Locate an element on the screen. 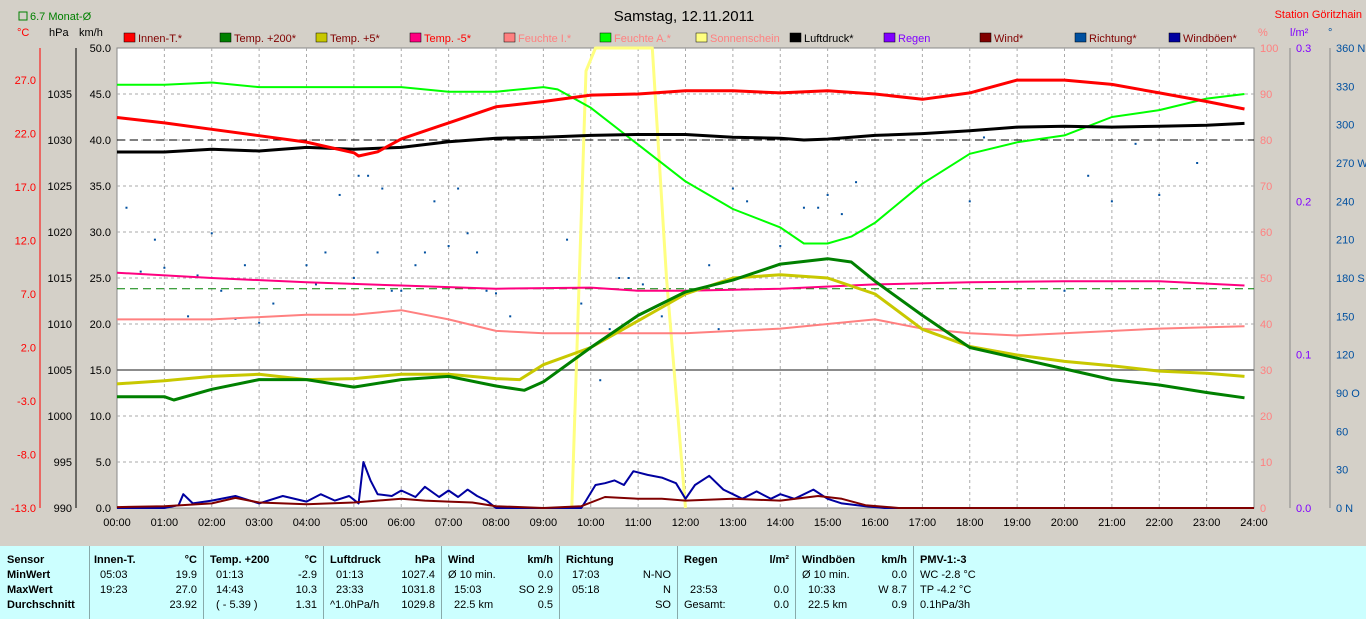 The image size is (1366, 619). pressure-tick-label: 1030 is located at coordinates (60, 141).